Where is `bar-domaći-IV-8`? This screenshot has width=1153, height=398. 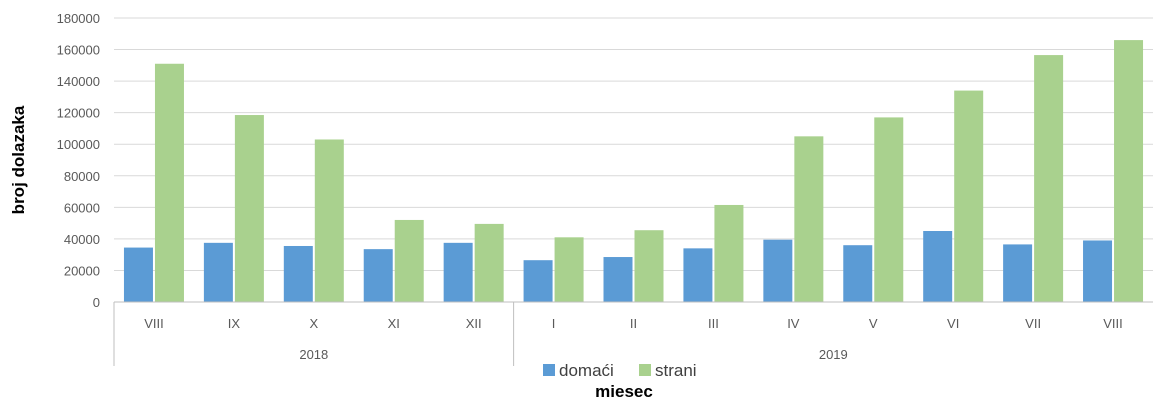 bar-domaći-IV-8 is located at coordinates (778, 270).